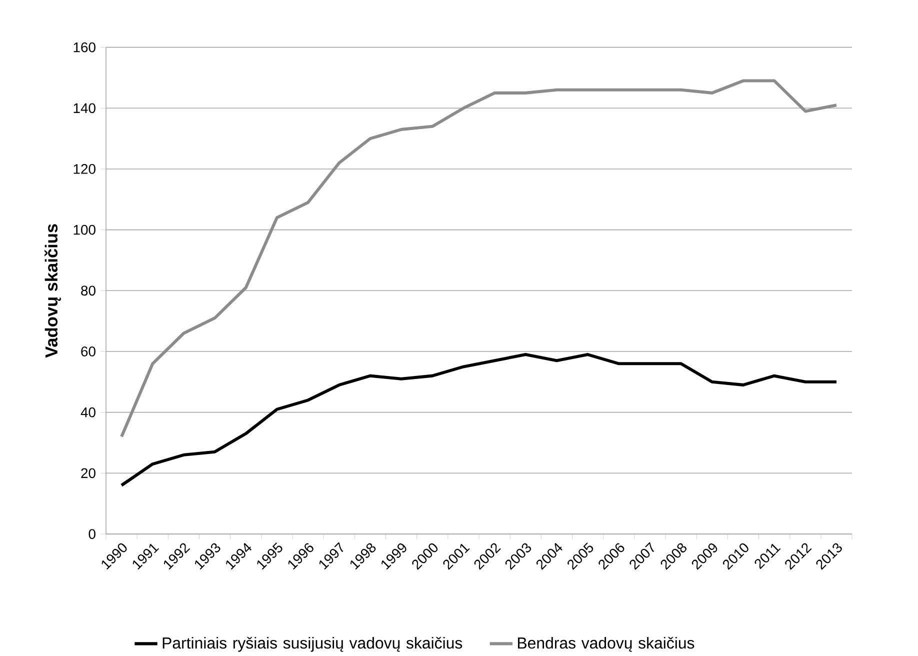 This screenshot has width=918, height=656. I want to click on y-tick-label: 140, so click(85, 108).